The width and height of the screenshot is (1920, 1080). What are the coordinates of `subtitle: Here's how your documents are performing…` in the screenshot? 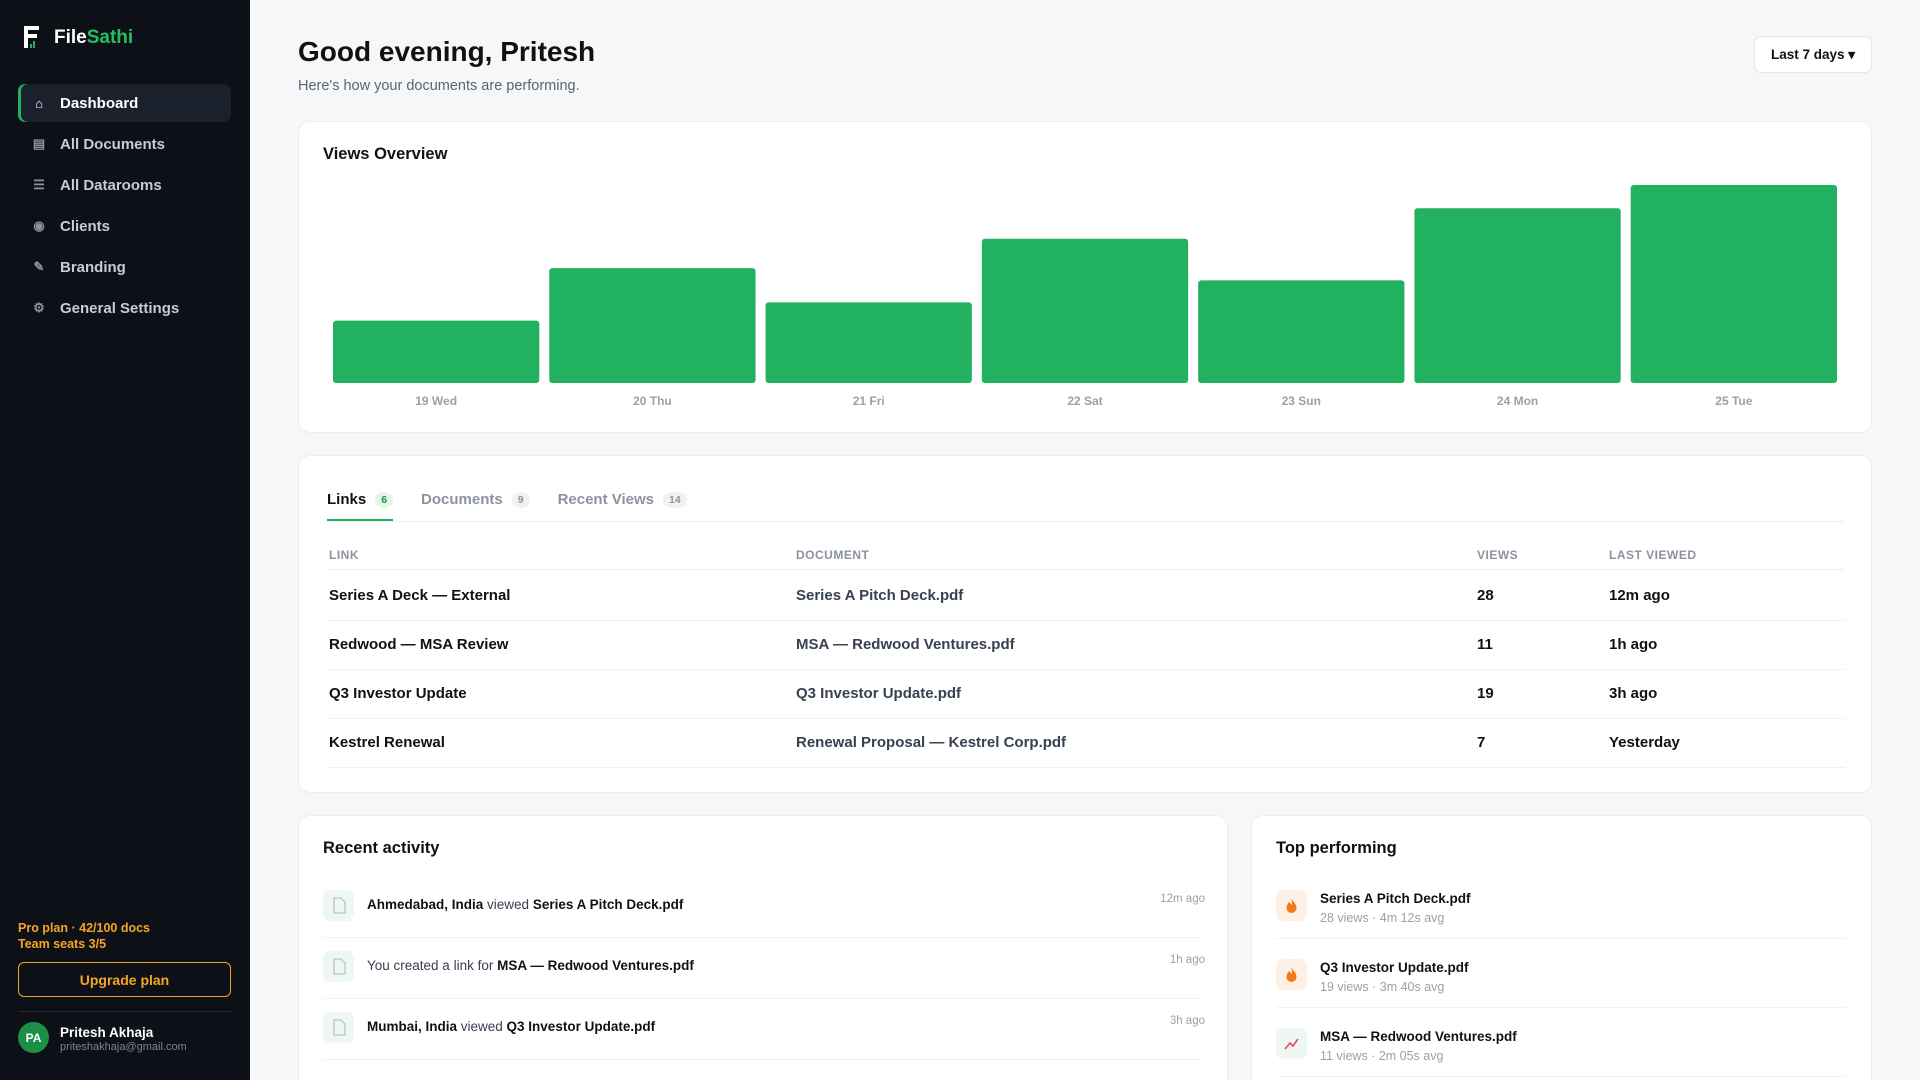 It's located at (439, 86).